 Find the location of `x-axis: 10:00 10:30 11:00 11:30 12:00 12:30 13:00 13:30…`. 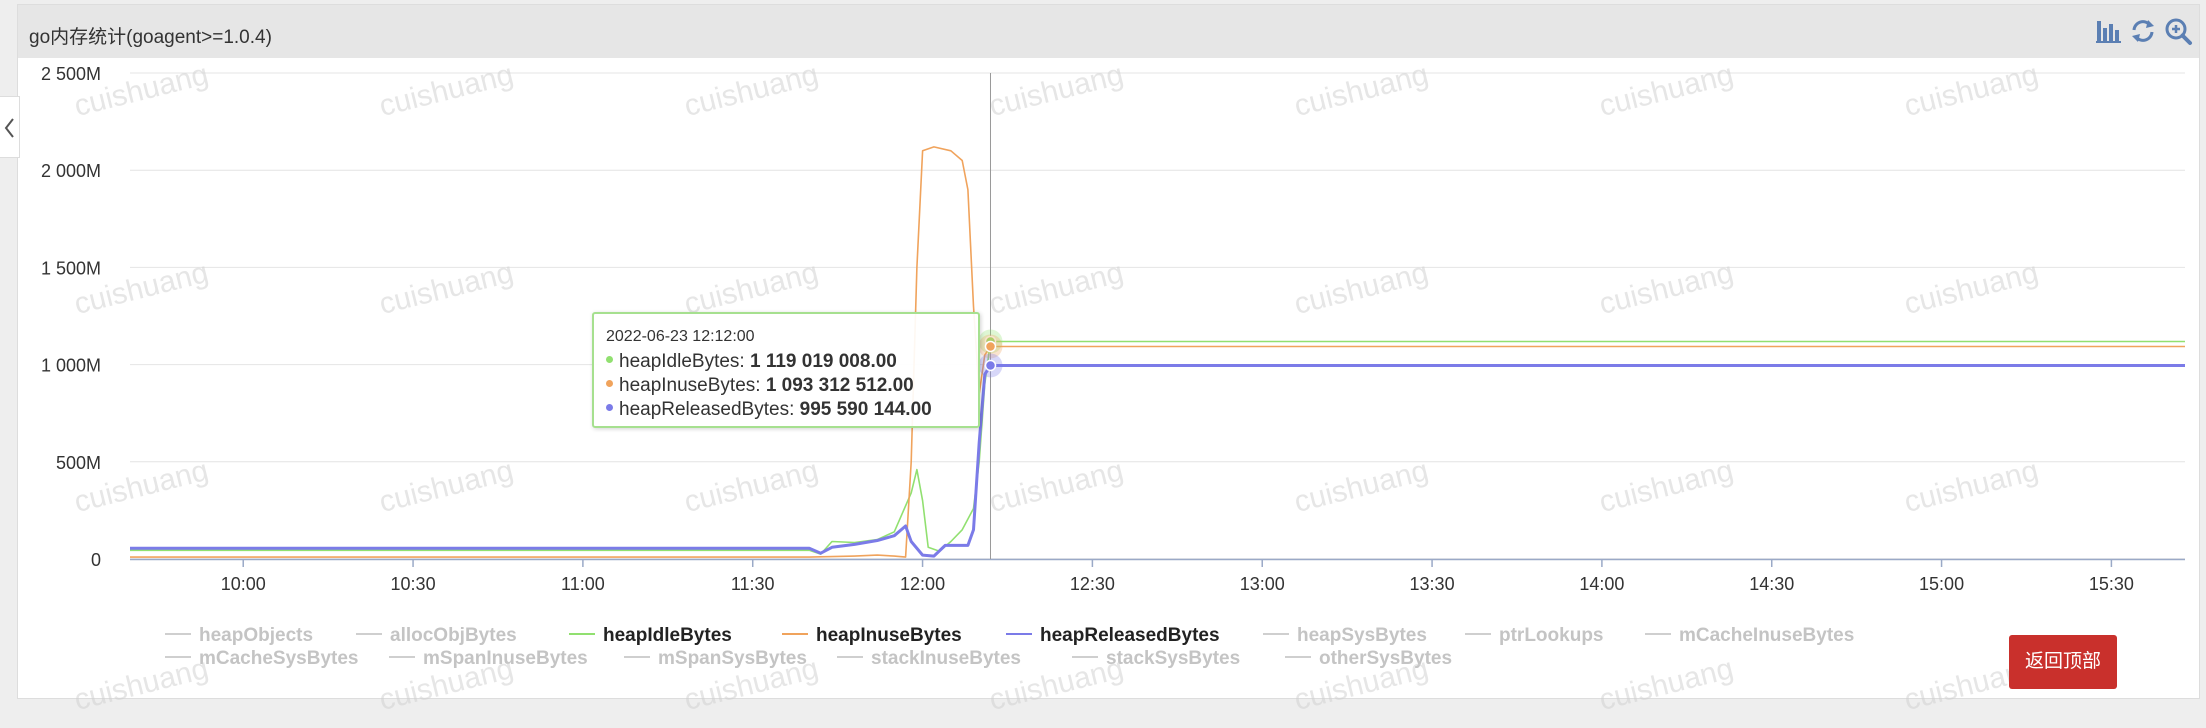

x-axis: 10:00 10:30 11:00 11:30 12:00 12:30 13:00 13:30… is located at coordinates (1157, 576).